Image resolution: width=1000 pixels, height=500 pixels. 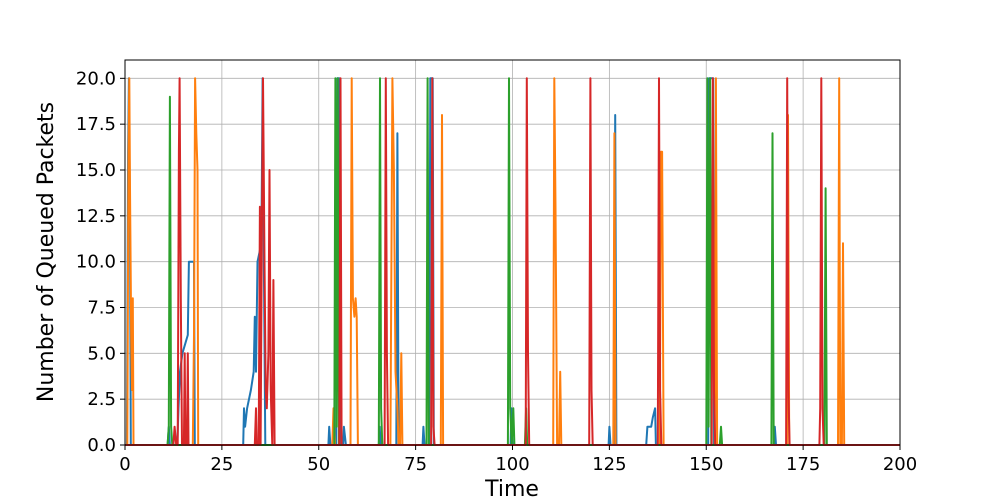 I want to click on y-axis-label: Number of Queued Packets, so click(x=46, y=252).